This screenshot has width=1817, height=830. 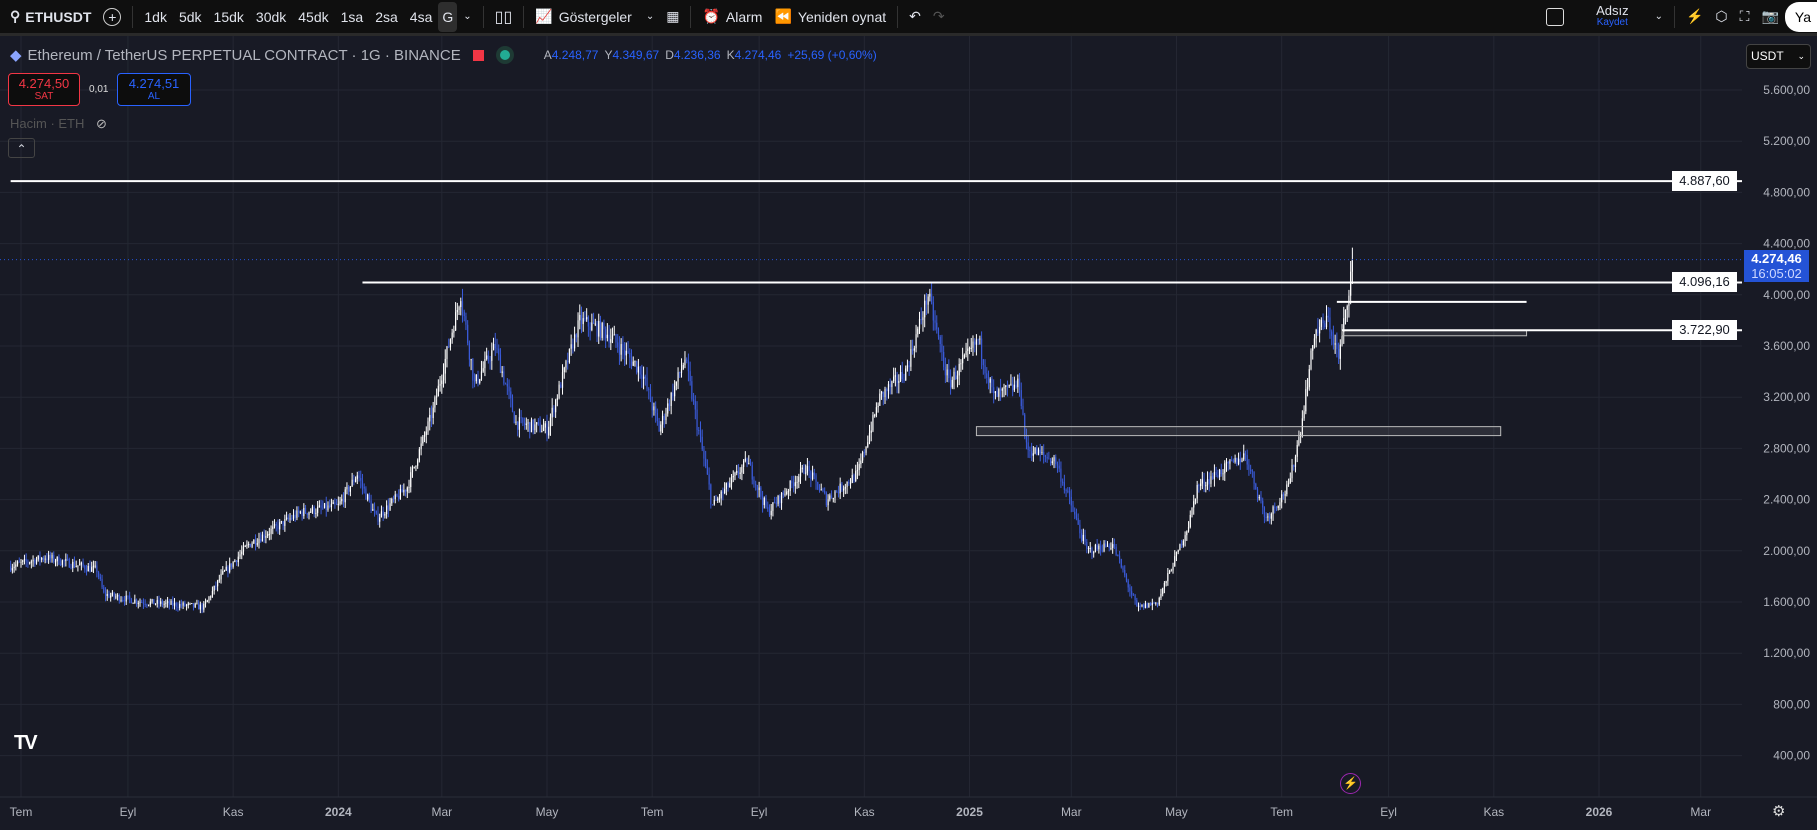 What do you see at coordinates (386, 16) in the screenshot?
I see `interval-2sa: 2sa` at bounding box center [386, 16].